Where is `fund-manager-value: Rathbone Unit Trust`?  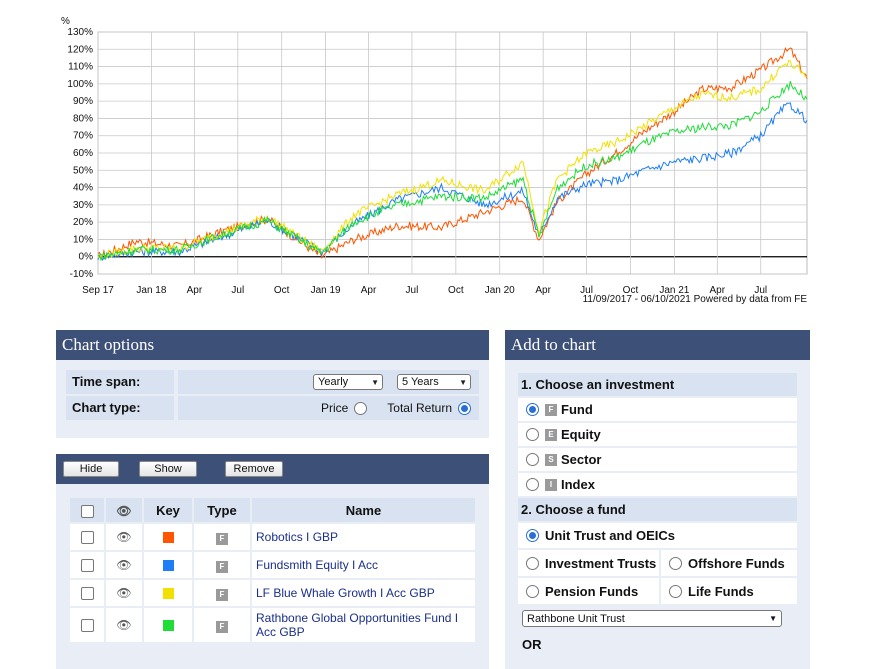 fund-manager-value: Rathbone Unit Trust is located at coordinates (576, 618).